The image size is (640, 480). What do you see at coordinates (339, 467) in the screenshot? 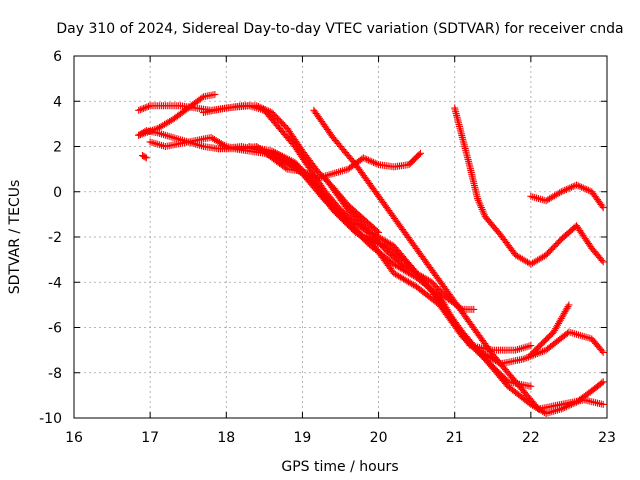
I see `x-axis-label: GPS time / hours` at bounding box center [339, 467].